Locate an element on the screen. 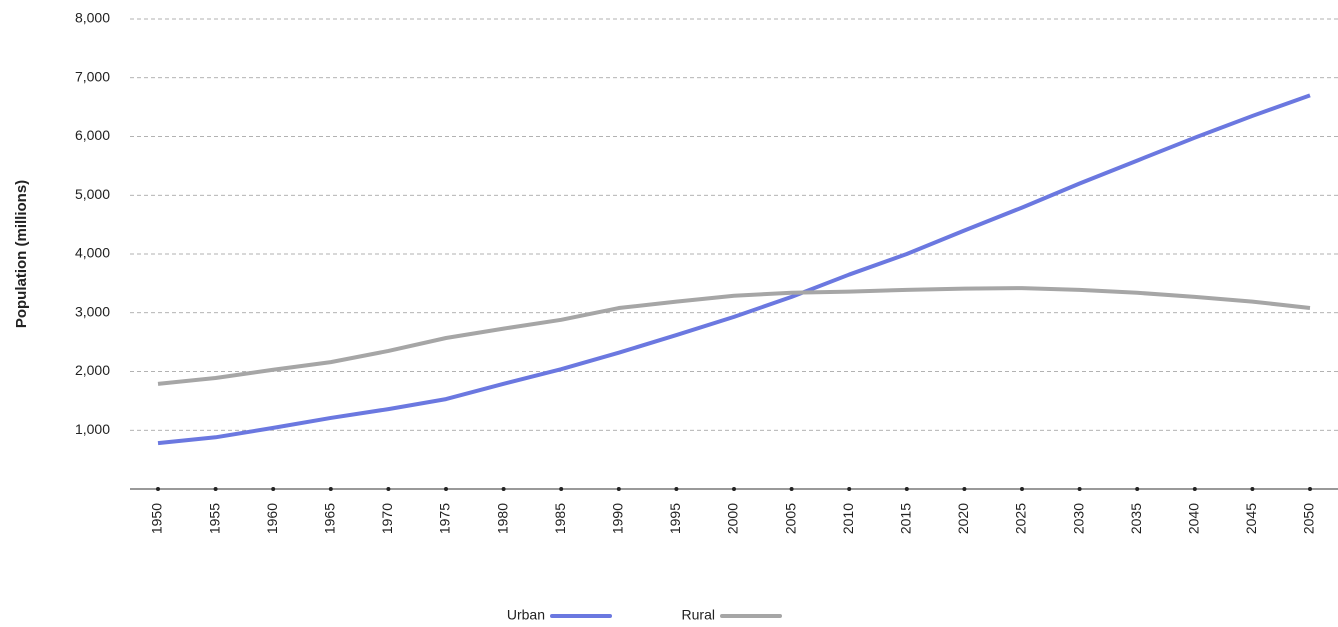  y-tick-label: 2,000 is located at coordinates (92, 370).